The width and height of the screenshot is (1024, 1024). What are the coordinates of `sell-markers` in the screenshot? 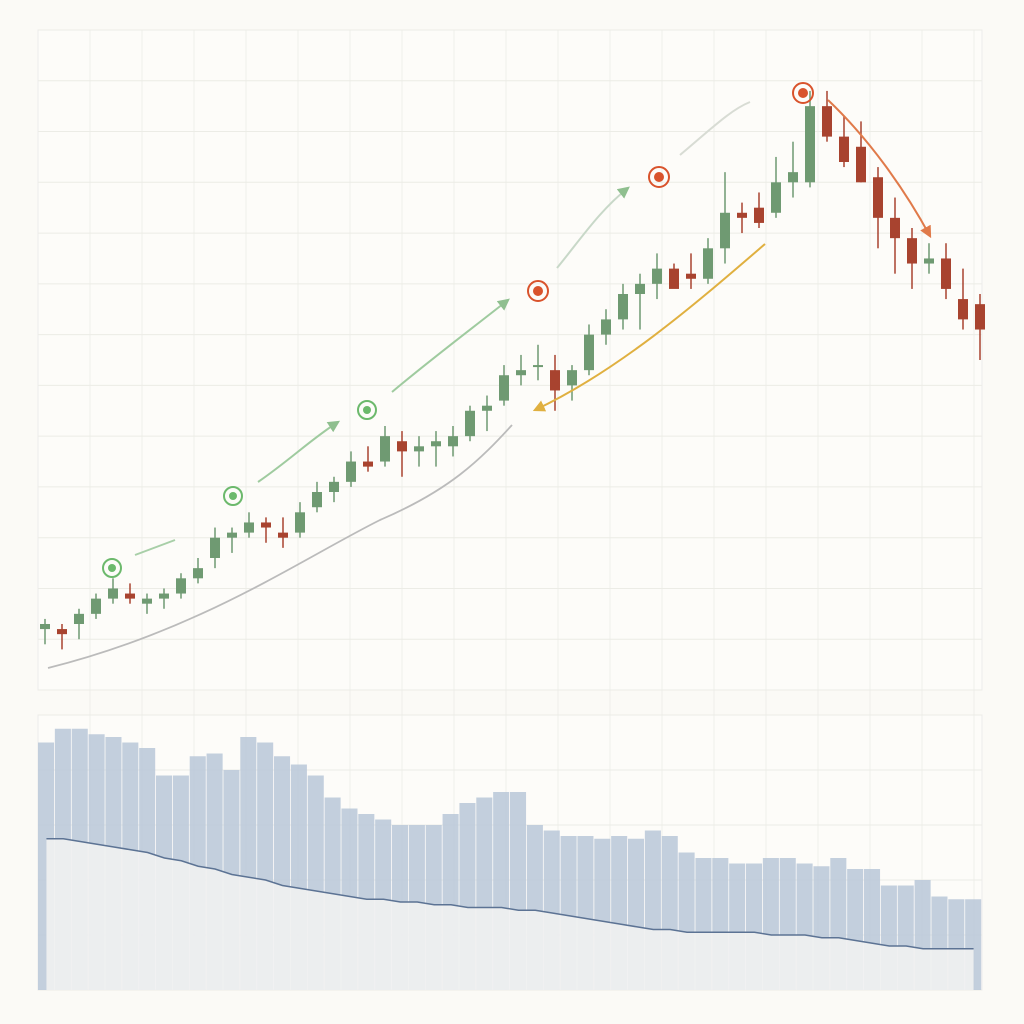 It's located at (670, 192).